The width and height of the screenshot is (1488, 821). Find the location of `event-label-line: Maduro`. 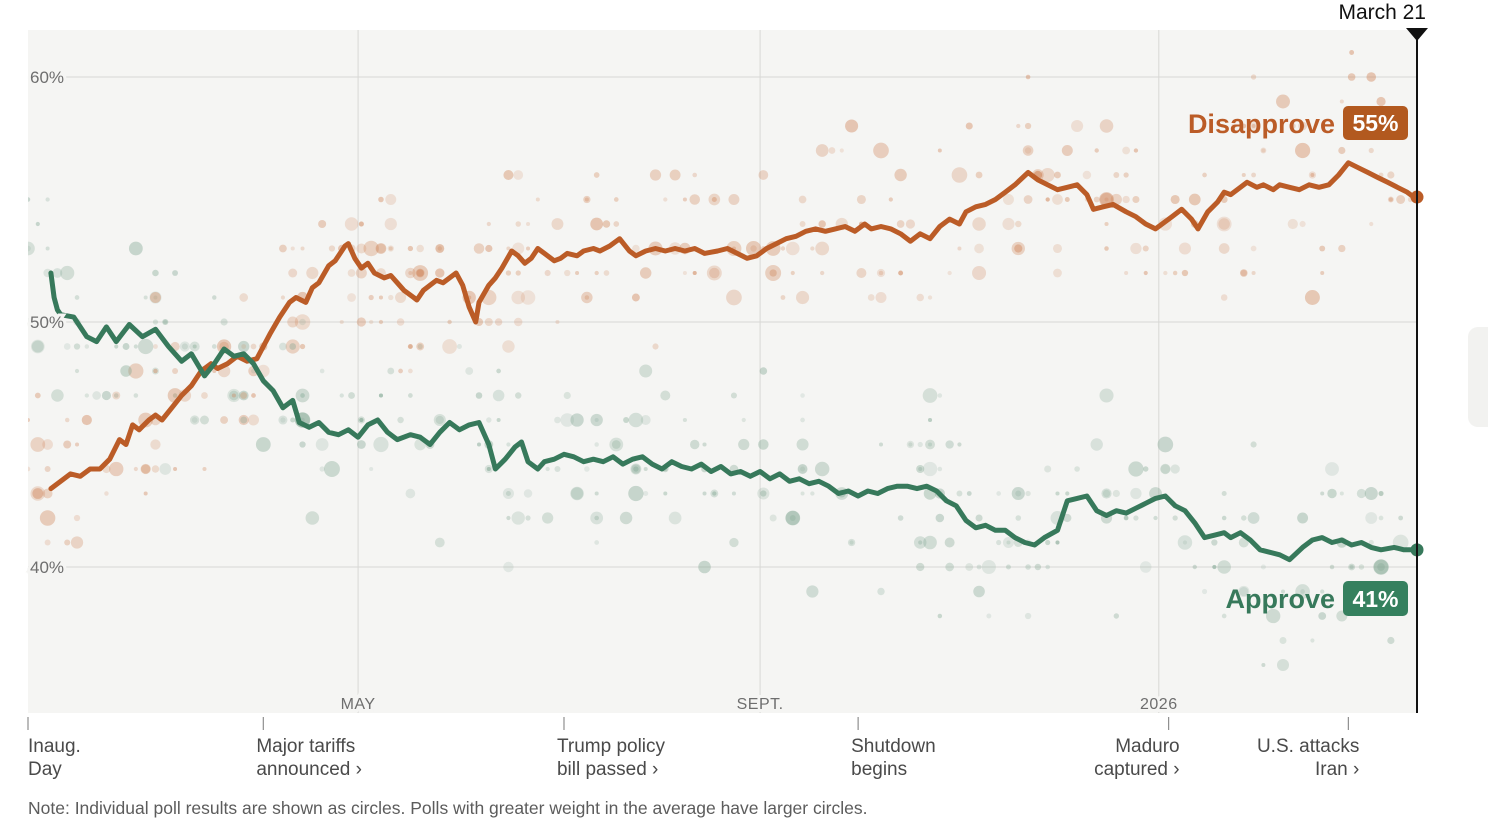

event-label-line: Maduro is located at coordinates (1147, 746).